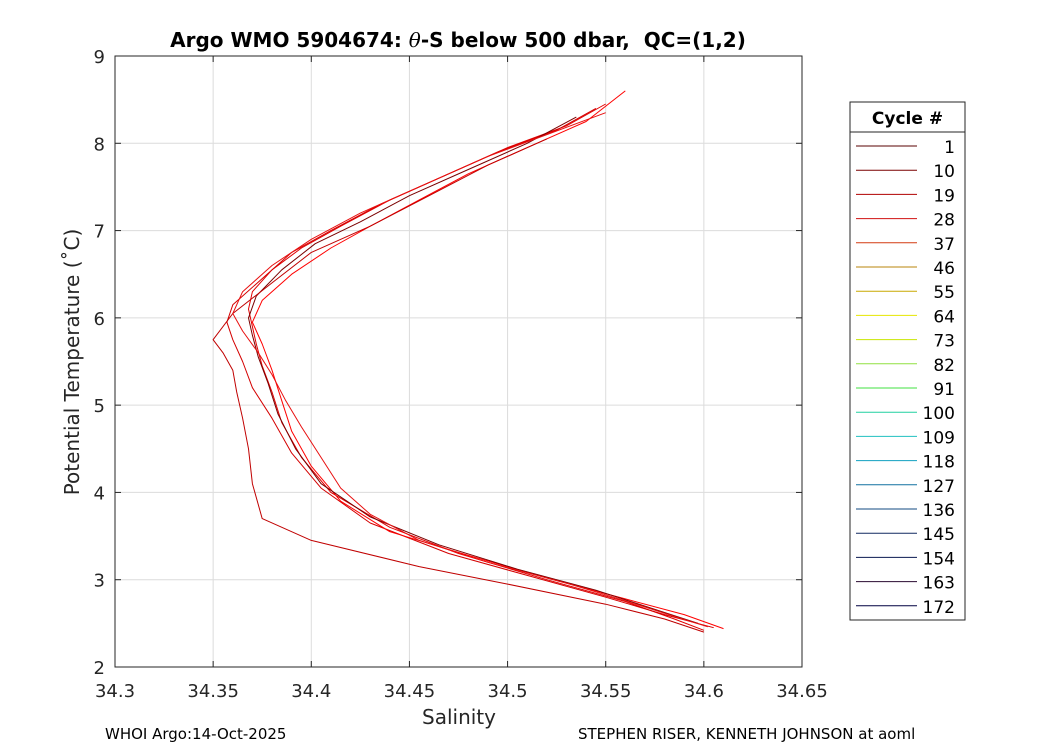 Image resolution: width=1050 pixels, height=750 pixels. I want to click on legend-label-10: 10, so click(944, 172).